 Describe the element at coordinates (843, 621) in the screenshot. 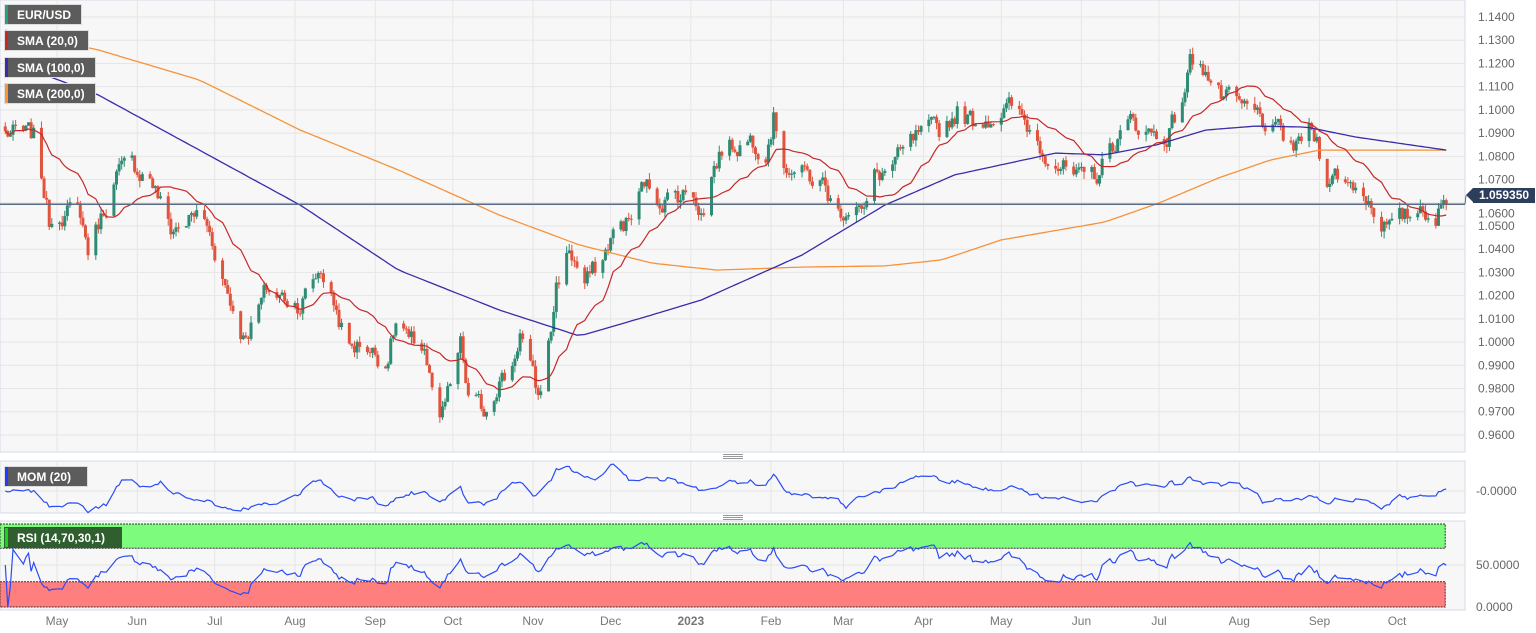

I see `x-tick-label: Mar` at that location.